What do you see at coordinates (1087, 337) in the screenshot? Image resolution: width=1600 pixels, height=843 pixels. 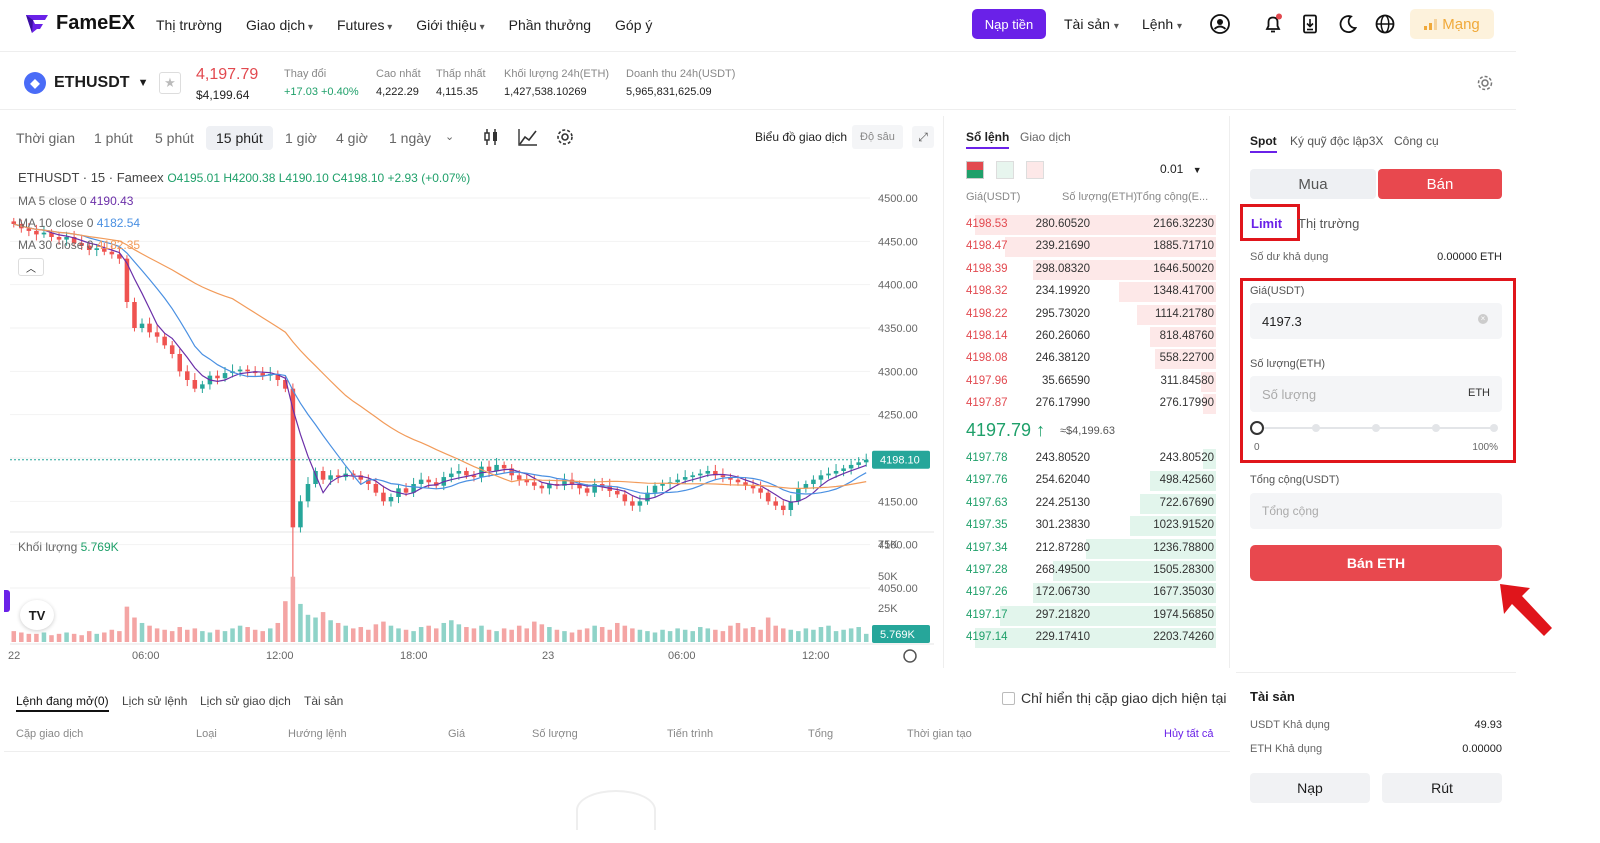 I see `ask-row: 4198.14 260.26060 818.48760` at bounding box center [1087, 337].